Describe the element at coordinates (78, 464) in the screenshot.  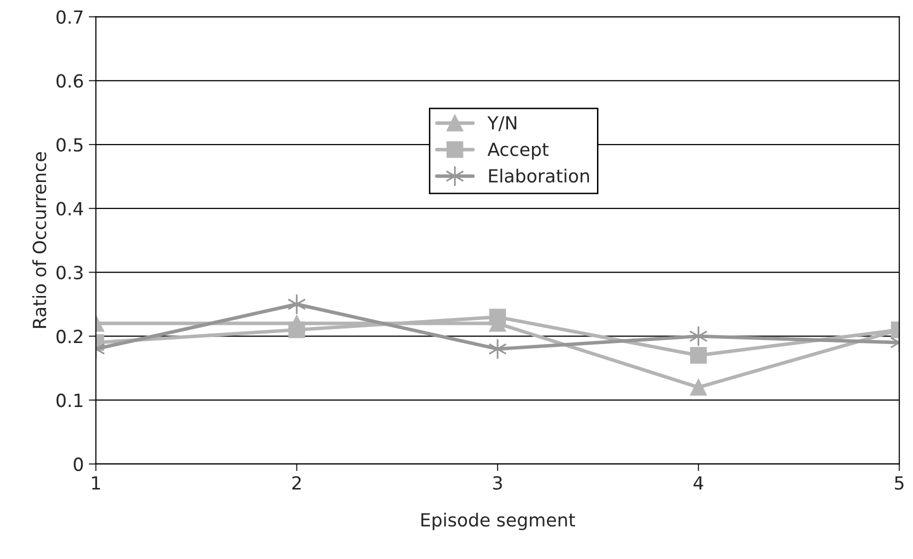
I see `y-tick-label: 0` at that location.